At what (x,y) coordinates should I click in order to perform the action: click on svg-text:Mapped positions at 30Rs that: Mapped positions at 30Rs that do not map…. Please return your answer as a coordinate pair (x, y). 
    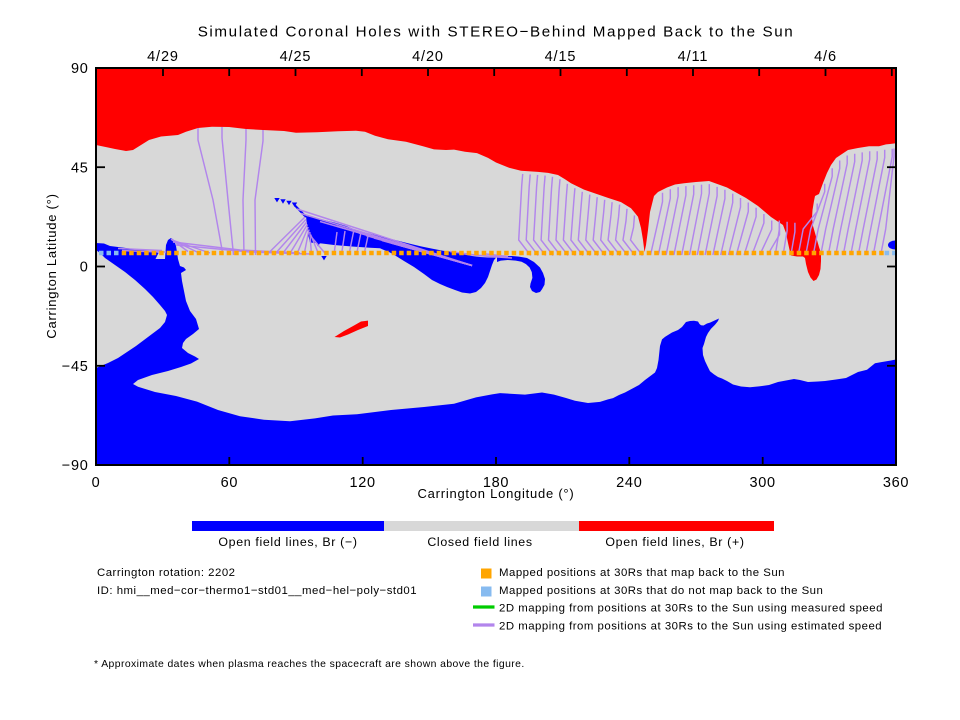
    Looking at the image, I should click on (661, 591).